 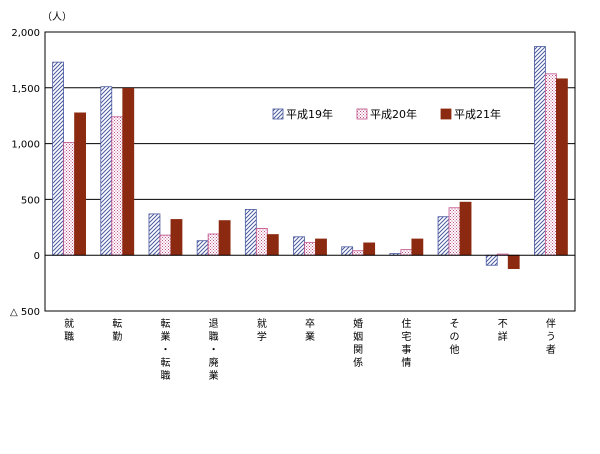 I want to click on y-tick-label: 2,000, so click(x=25, y=33).